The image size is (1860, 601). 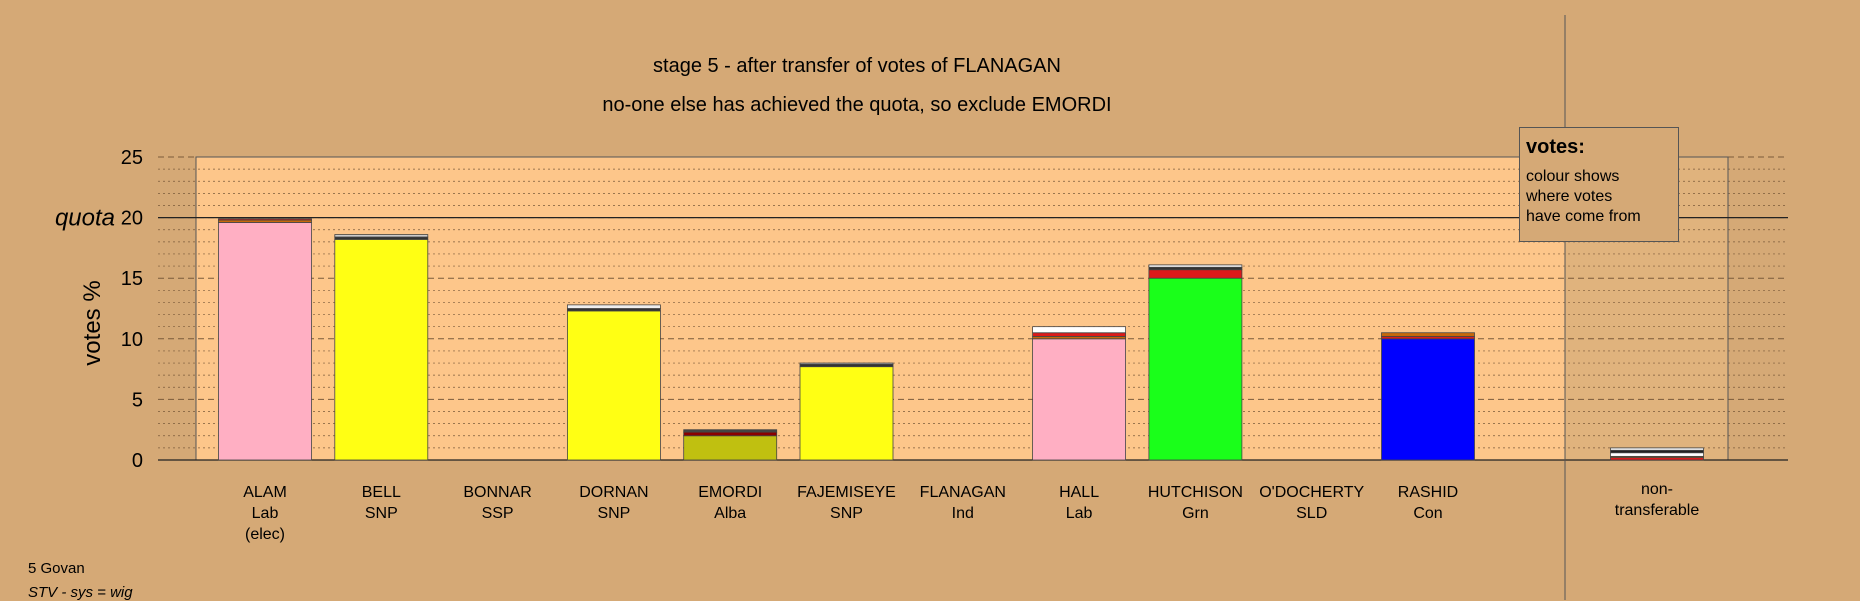 What do you see at coordinates (963, 492) in the screenshot?
I see `candidate-name-label: FLANAGAN` at bounding box center [963, 492].